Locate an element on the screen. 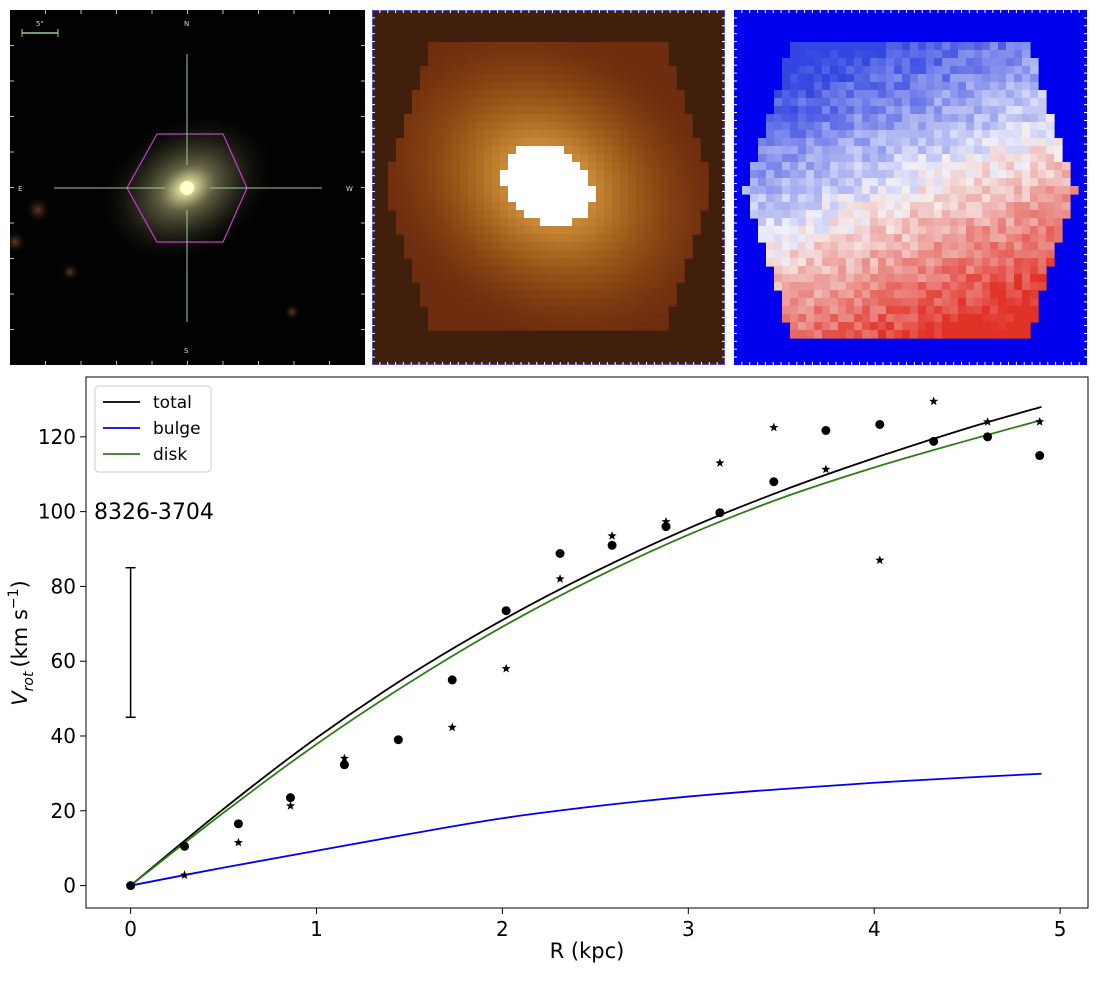 This screenshot has width=1100, height=1000. compass-south: S is located at coordinates (186, 351).